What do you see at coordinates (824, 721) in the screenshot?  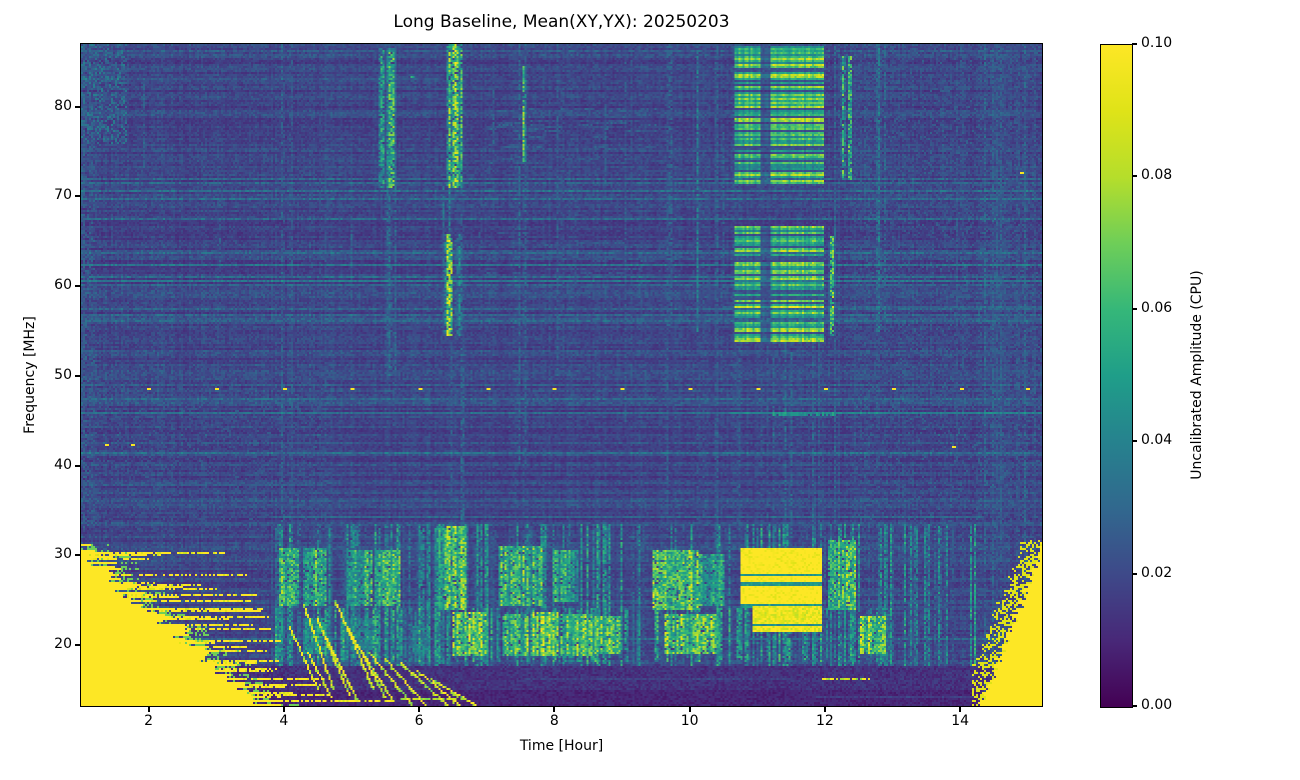 I see `x-tick-label: 12` at bounding box center [824, 721].